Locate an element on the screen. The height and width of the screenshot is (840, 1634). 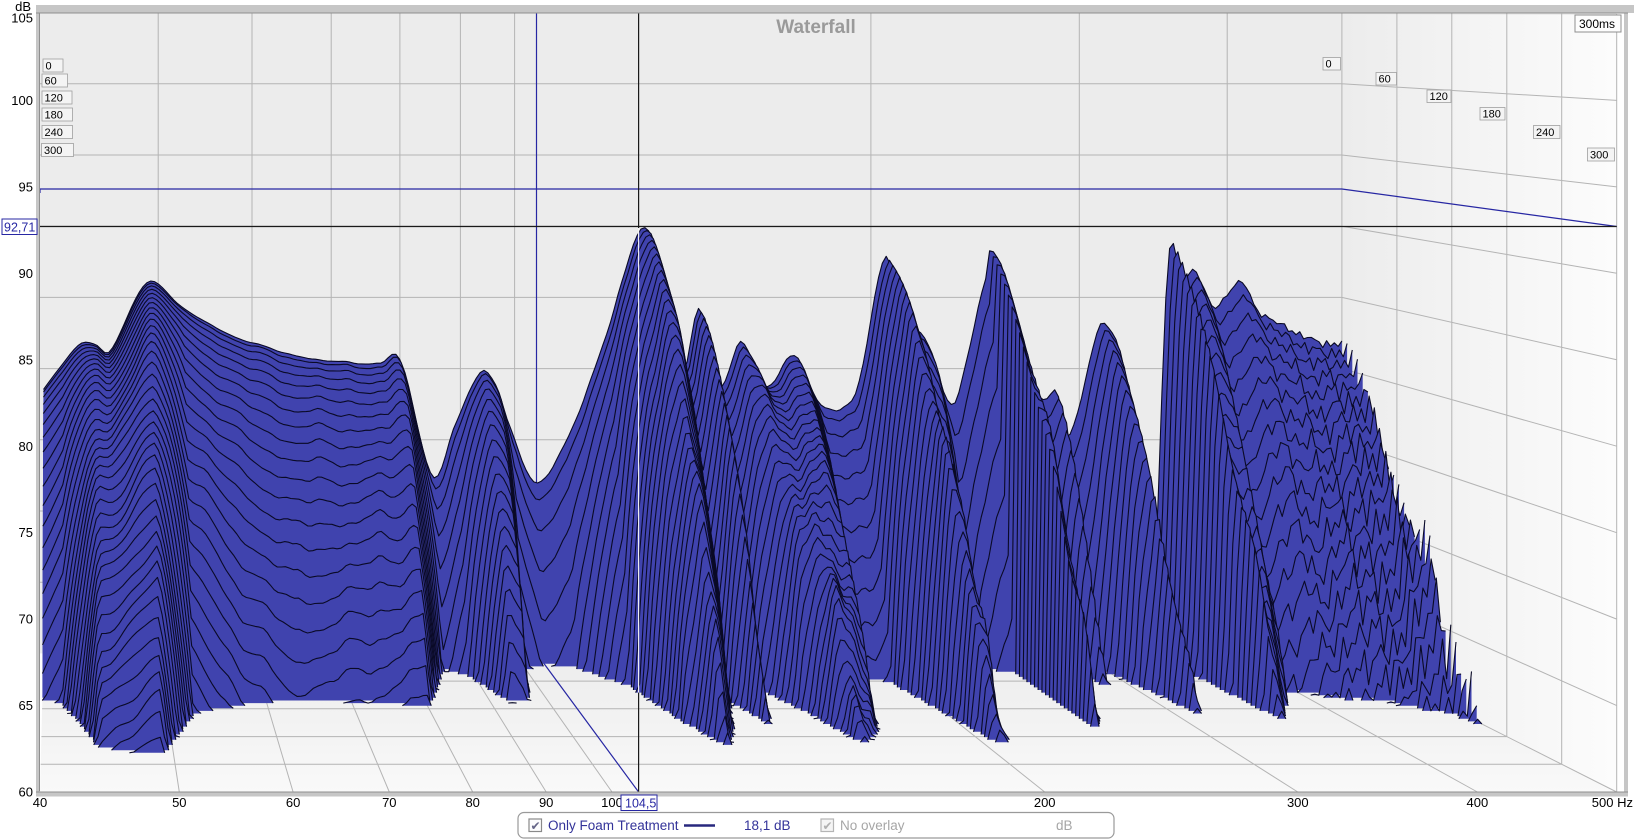
svg-text: 92,71 is located at coordinates (19, 228).